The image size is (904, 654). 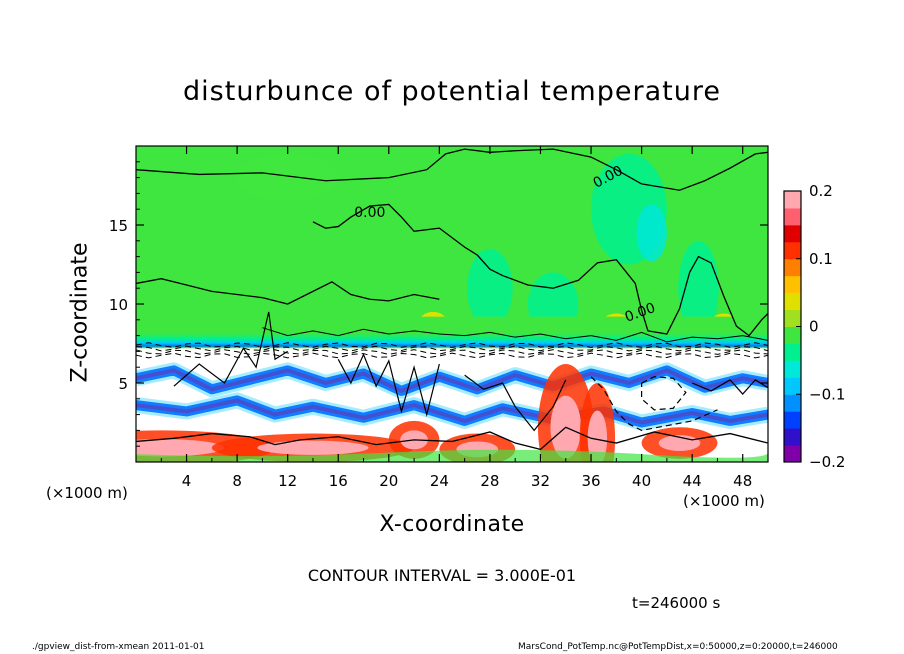 What do you see at coordinates (237, 481) in the screenshot?
I see `x-tick-label: 8` at bounding box center [237, 481].